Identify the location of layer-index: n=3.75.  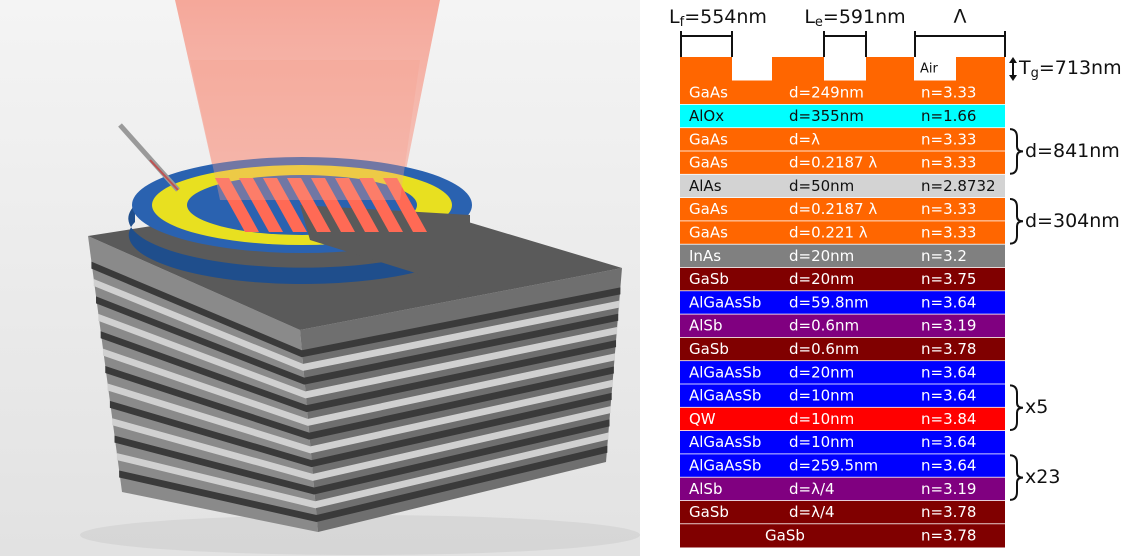
(948, 279).